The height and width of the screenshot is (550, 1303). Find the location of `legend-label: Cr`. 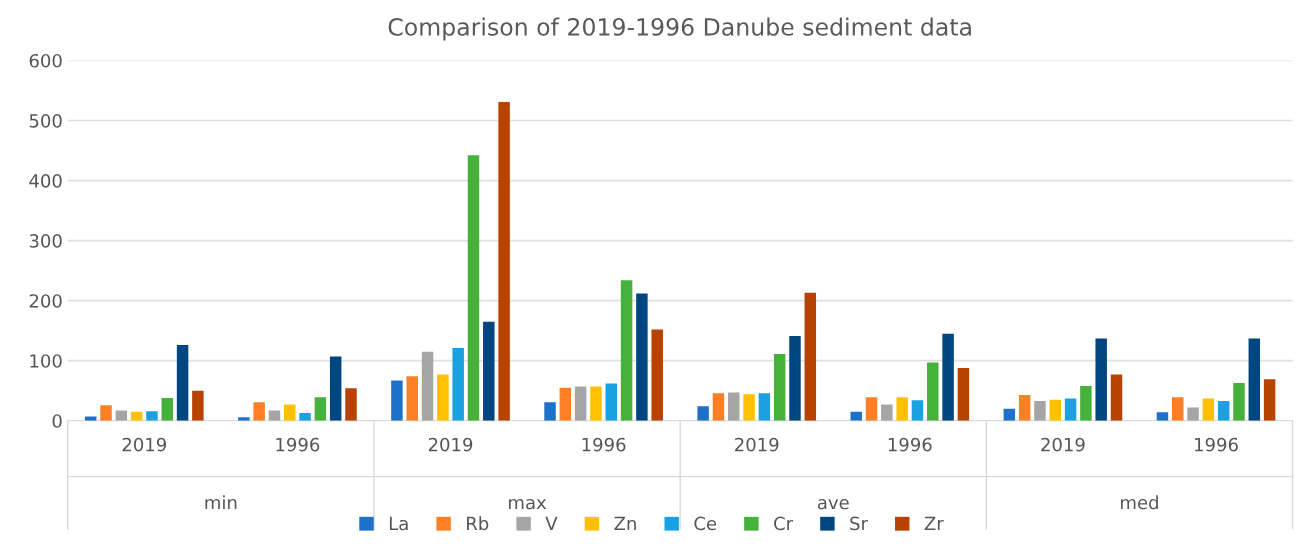

legend-label: Cr is located at coordinates (784, 523).